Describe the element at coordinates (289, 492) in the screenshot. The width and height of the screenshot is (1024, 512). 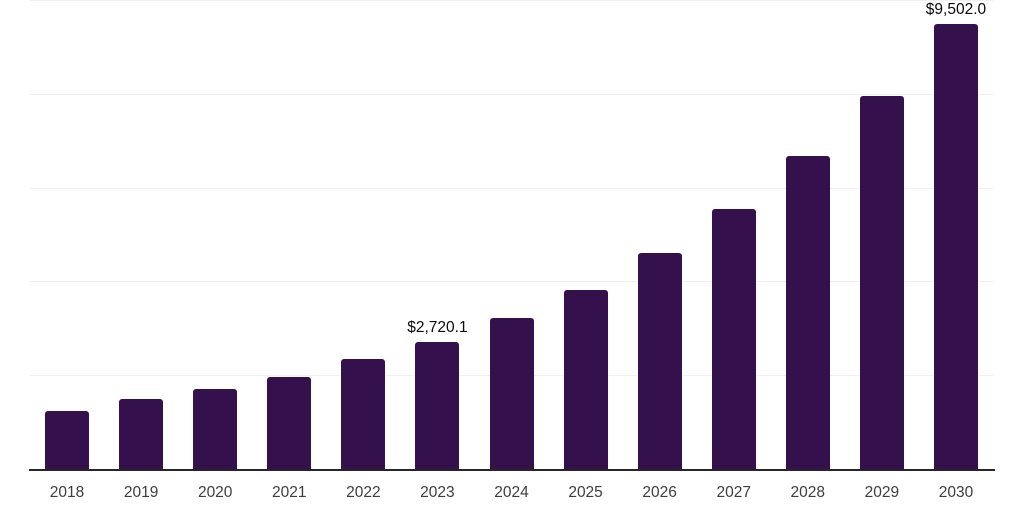
I see `x-tick-2021: 2021` at that location.